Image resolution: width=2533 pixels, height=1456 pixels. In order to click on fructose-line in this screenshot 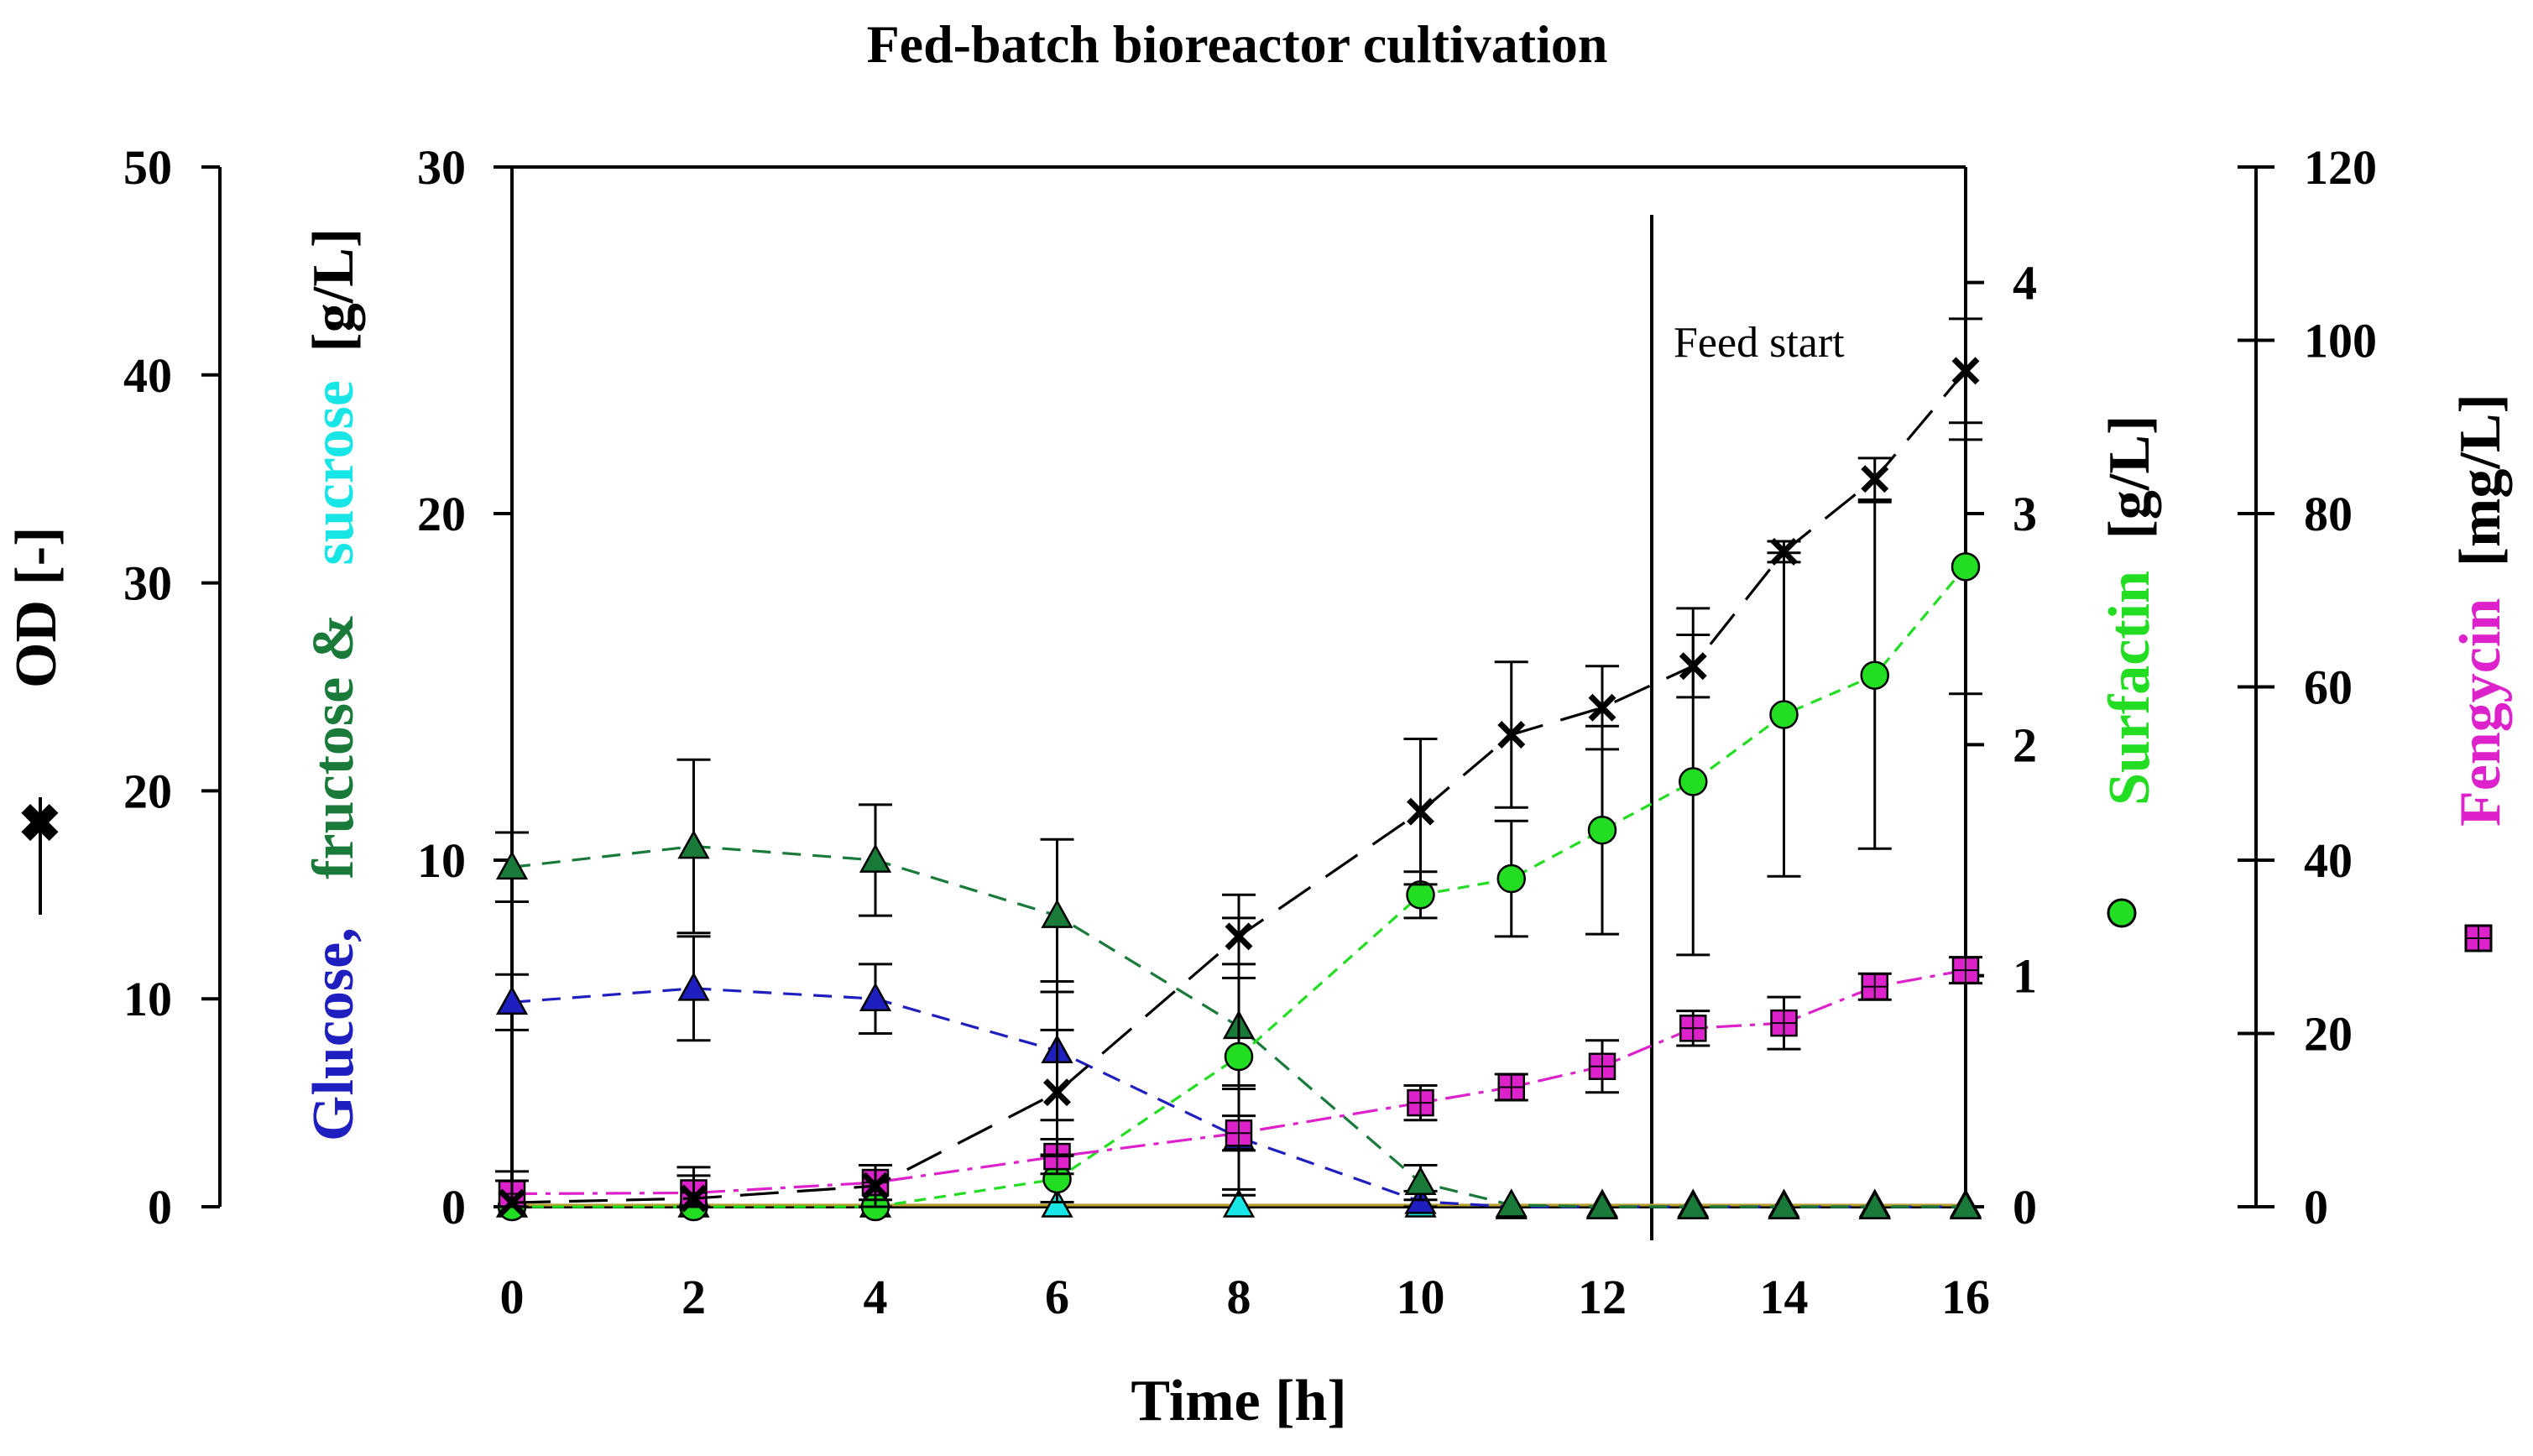, I will do `click(1238, 1026)`.